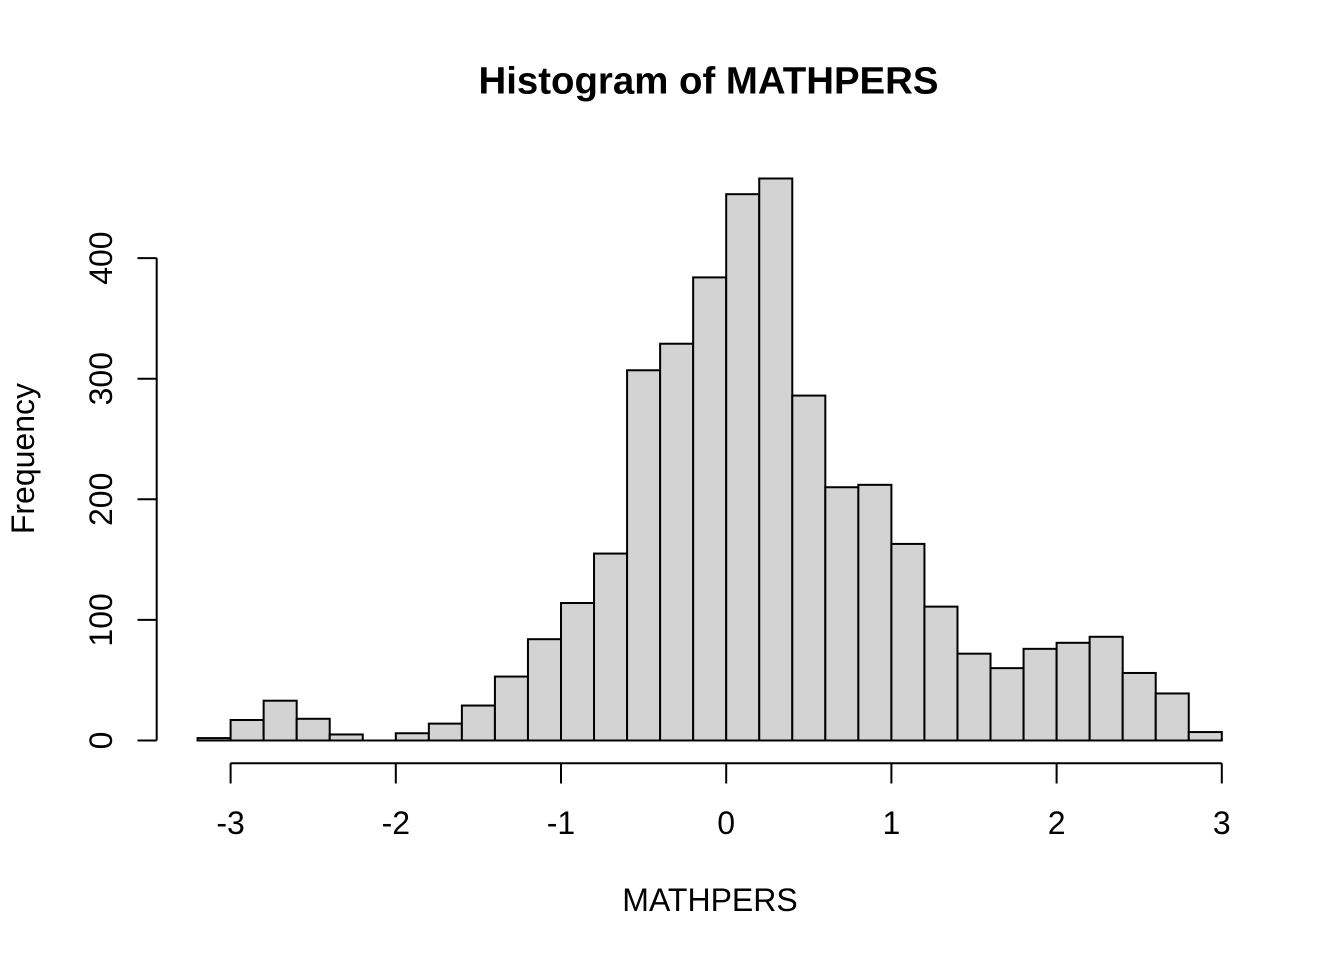 The image size is (1344, 960). What do you see at coordinates (23, 458) in the screenshot?
I see `svg-text: Frequency` at bounding box center [23, 458].